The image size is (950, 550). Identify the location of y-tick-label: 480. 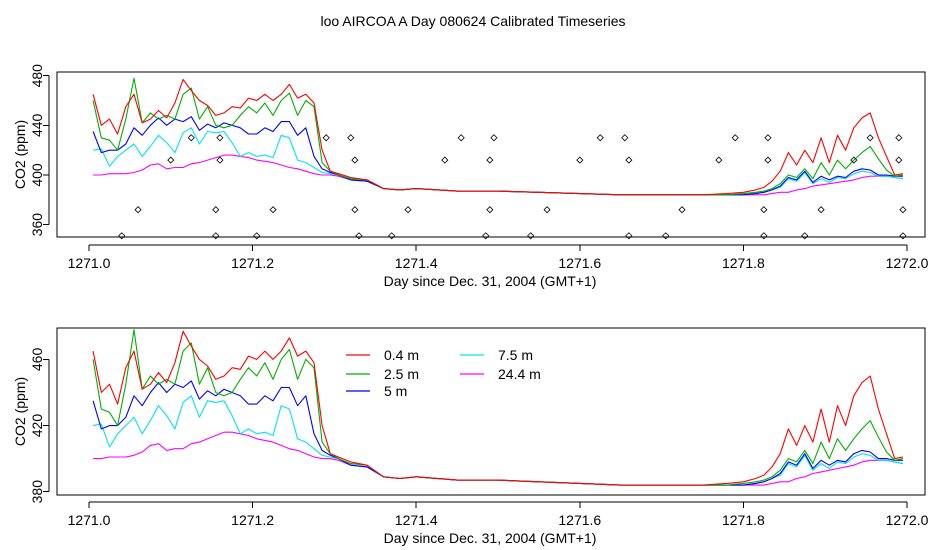
(37, 76).